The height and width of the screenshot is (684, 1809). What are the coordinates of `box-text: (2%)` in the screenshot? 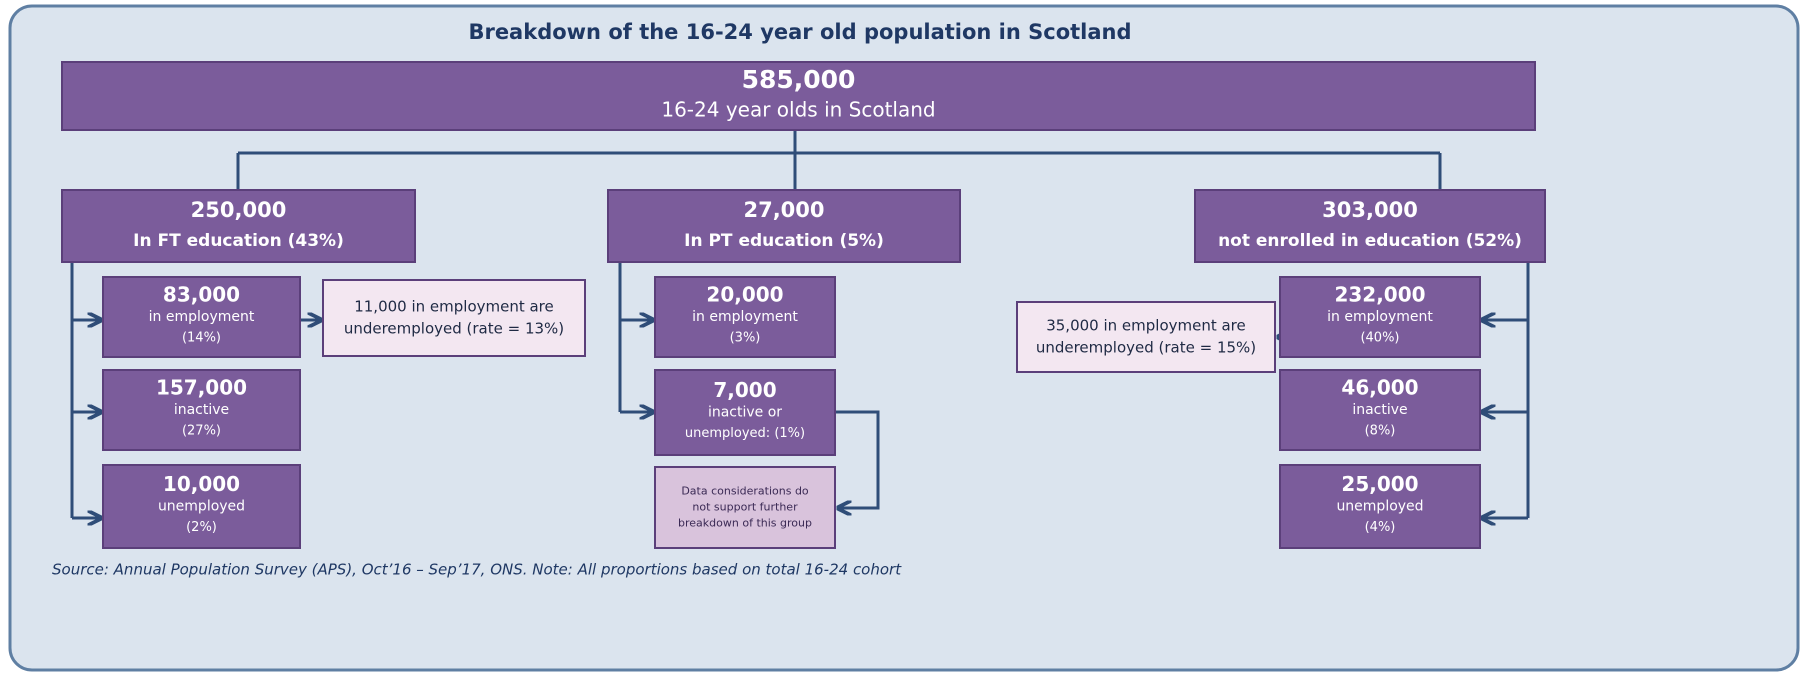 It's located at (201, 527).